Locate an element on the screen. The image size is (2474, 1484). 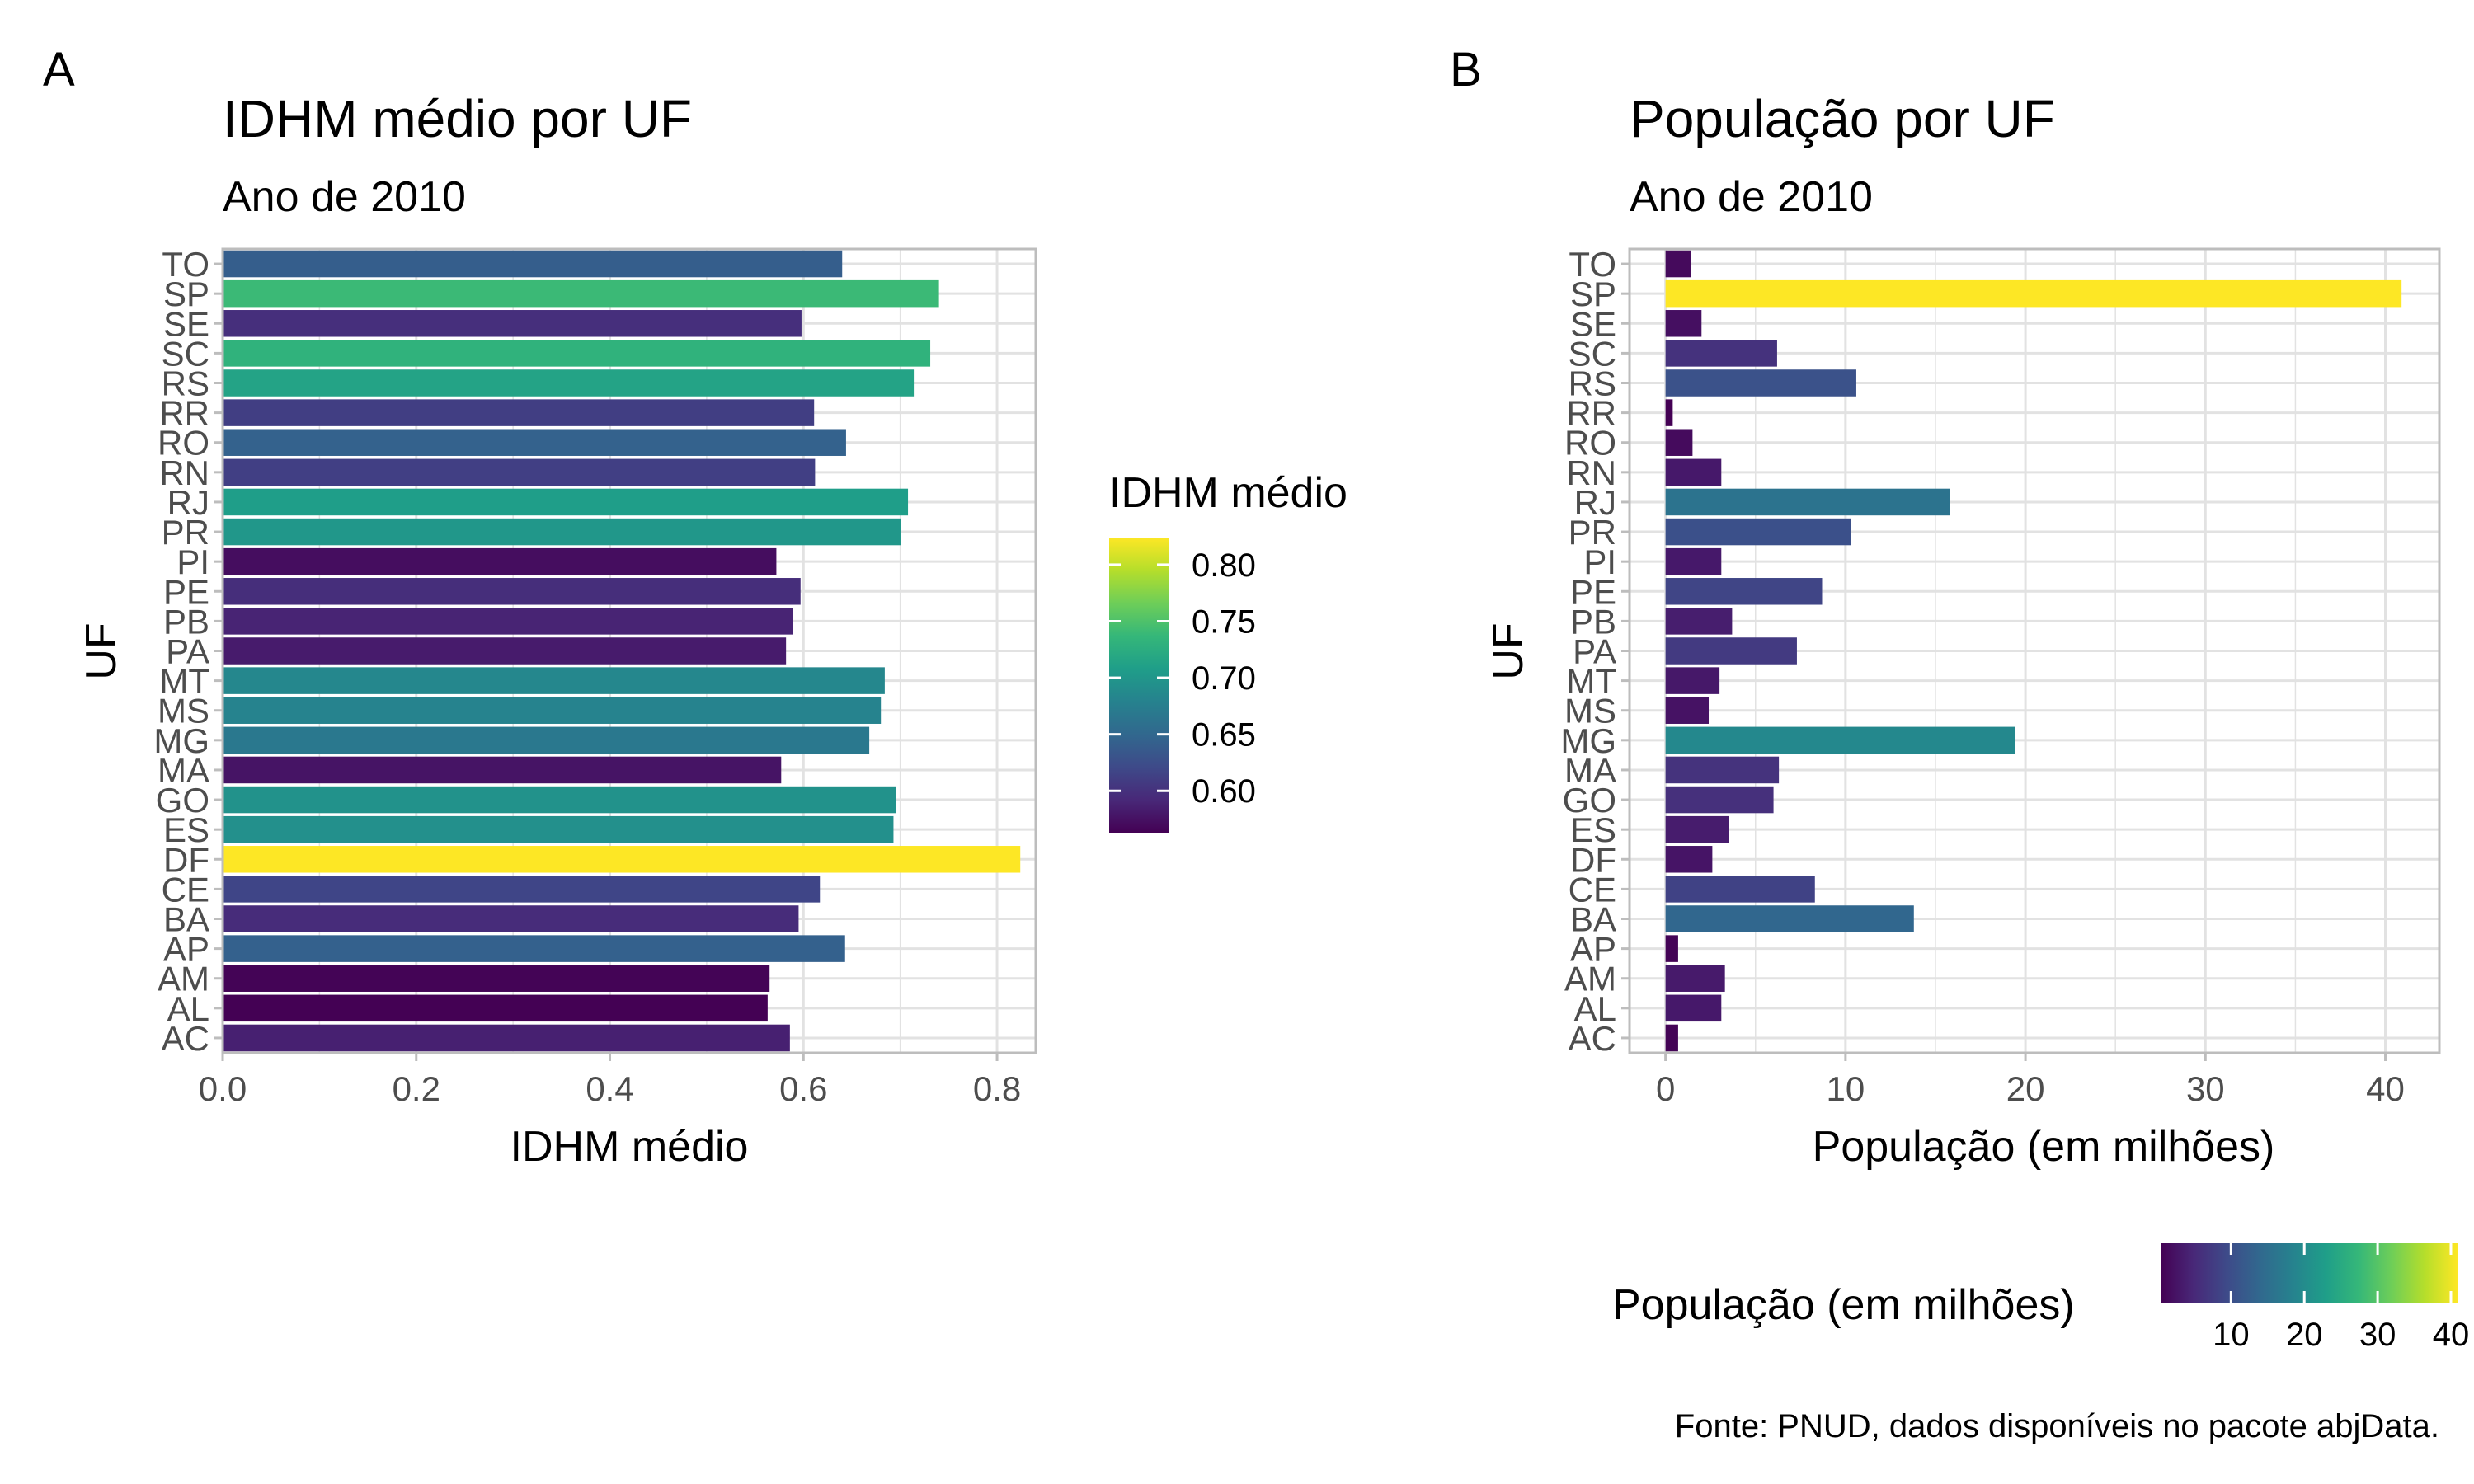
panel-b-bar-mt is located at coordinates (1692, 680).